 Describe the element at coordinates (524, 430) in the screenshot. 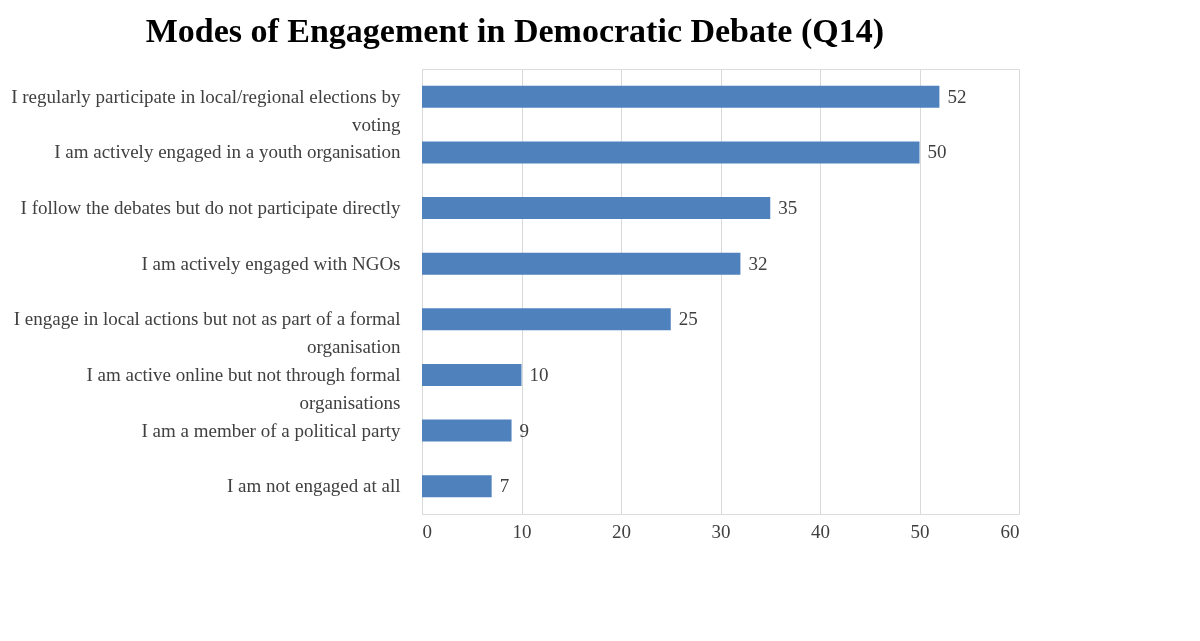

I see `data-label: 9` at that location.